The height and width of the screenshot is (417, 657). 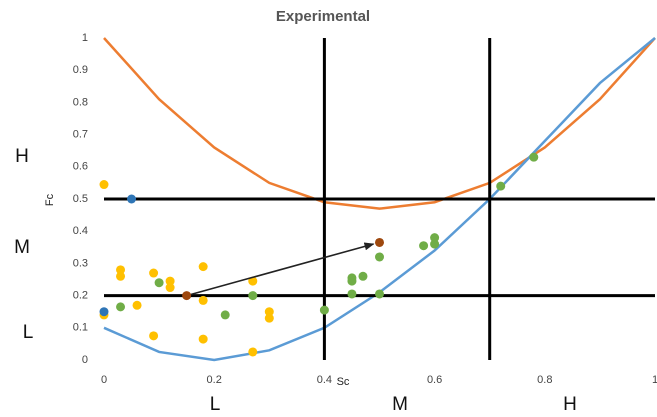 I want to click on y-tick-label: 0.9, so click(x=80, y=70).